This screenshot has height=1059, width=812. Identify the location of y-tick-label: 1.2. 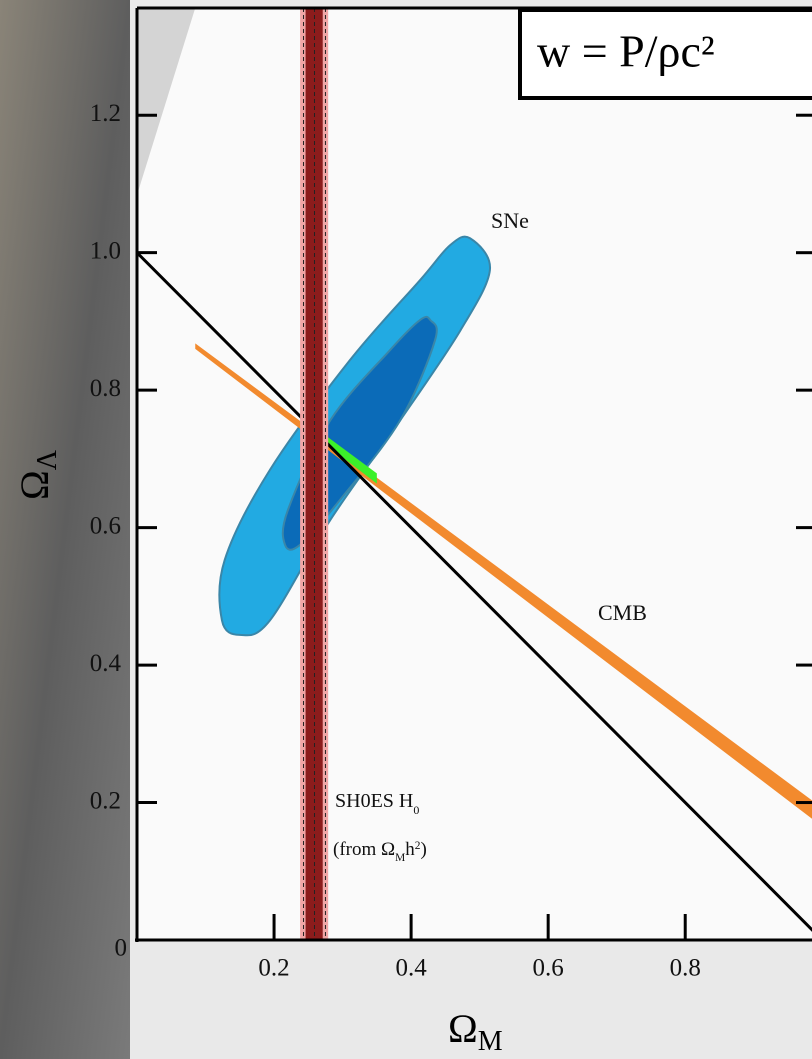
(105, 113).